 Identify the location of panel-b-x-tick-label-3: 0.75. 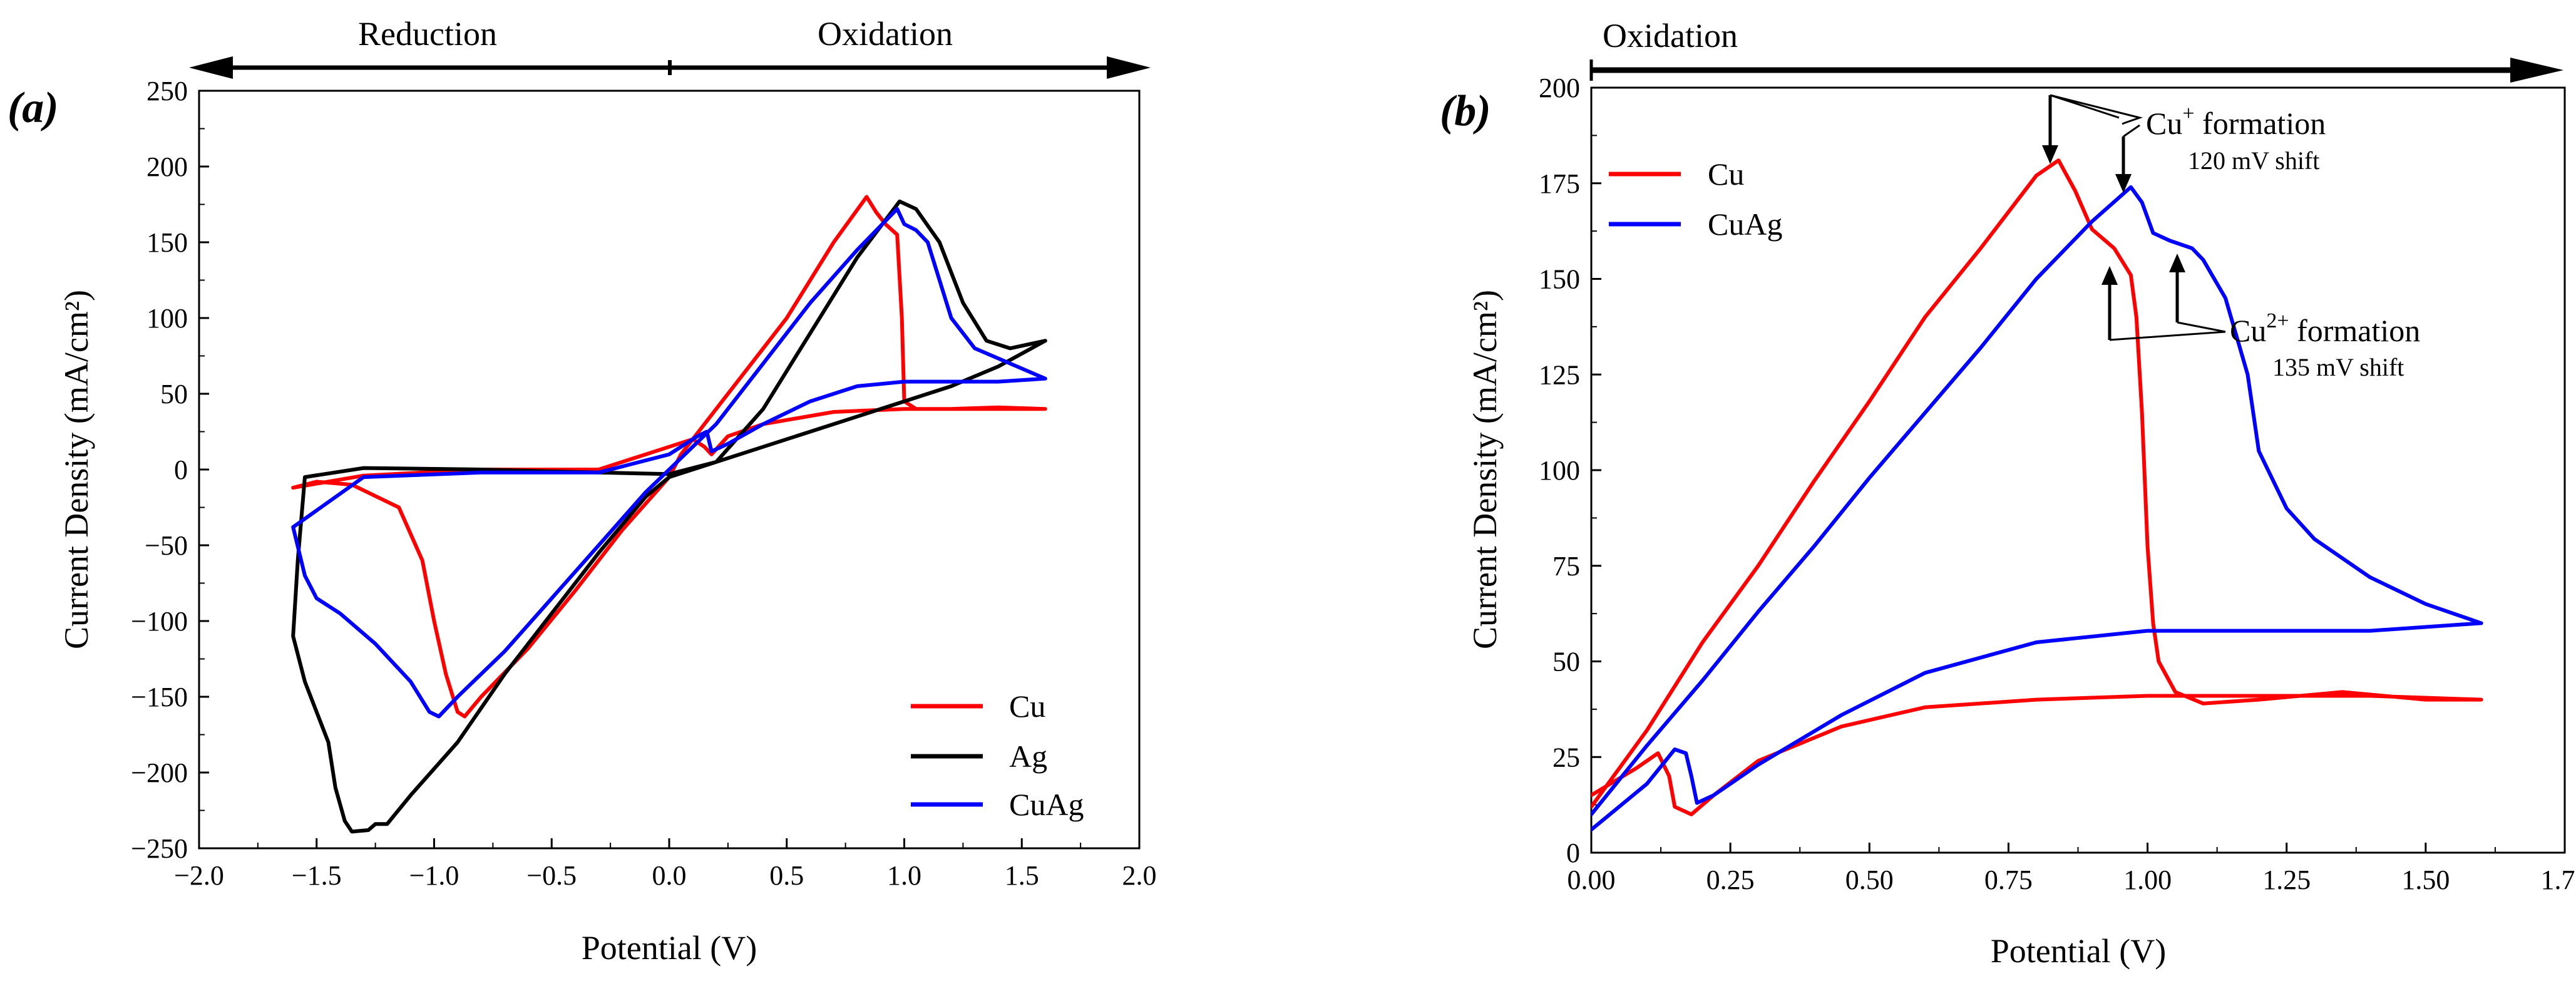
(2008, 880).